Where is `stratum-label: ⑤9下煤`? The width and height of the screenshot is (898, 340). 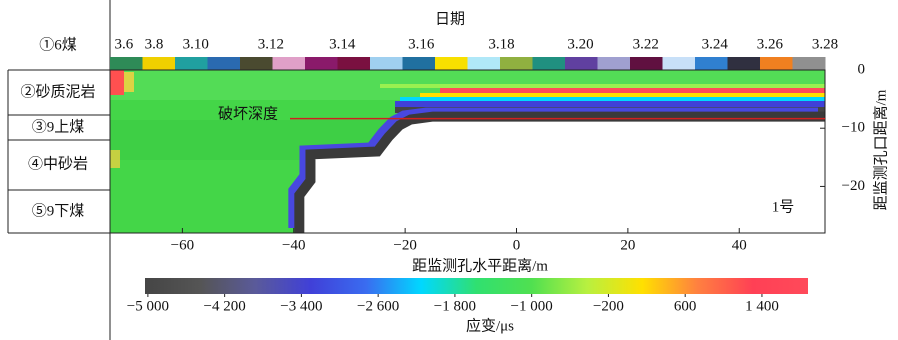 stratum-label: ⑤9下煤 is located at coordinates (58, 210).